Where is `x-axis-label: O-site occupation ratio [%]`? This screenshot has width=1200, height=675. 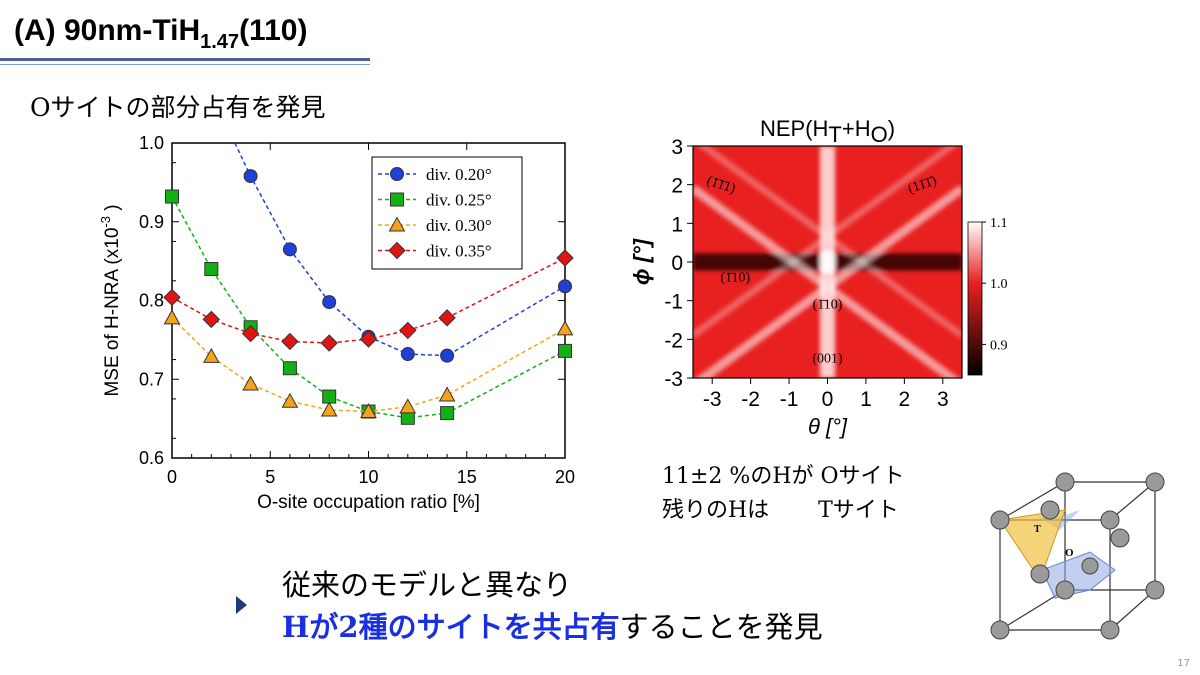 x-axis-label: O-site occupation ratio [%] is located at coordinates (368, 502).